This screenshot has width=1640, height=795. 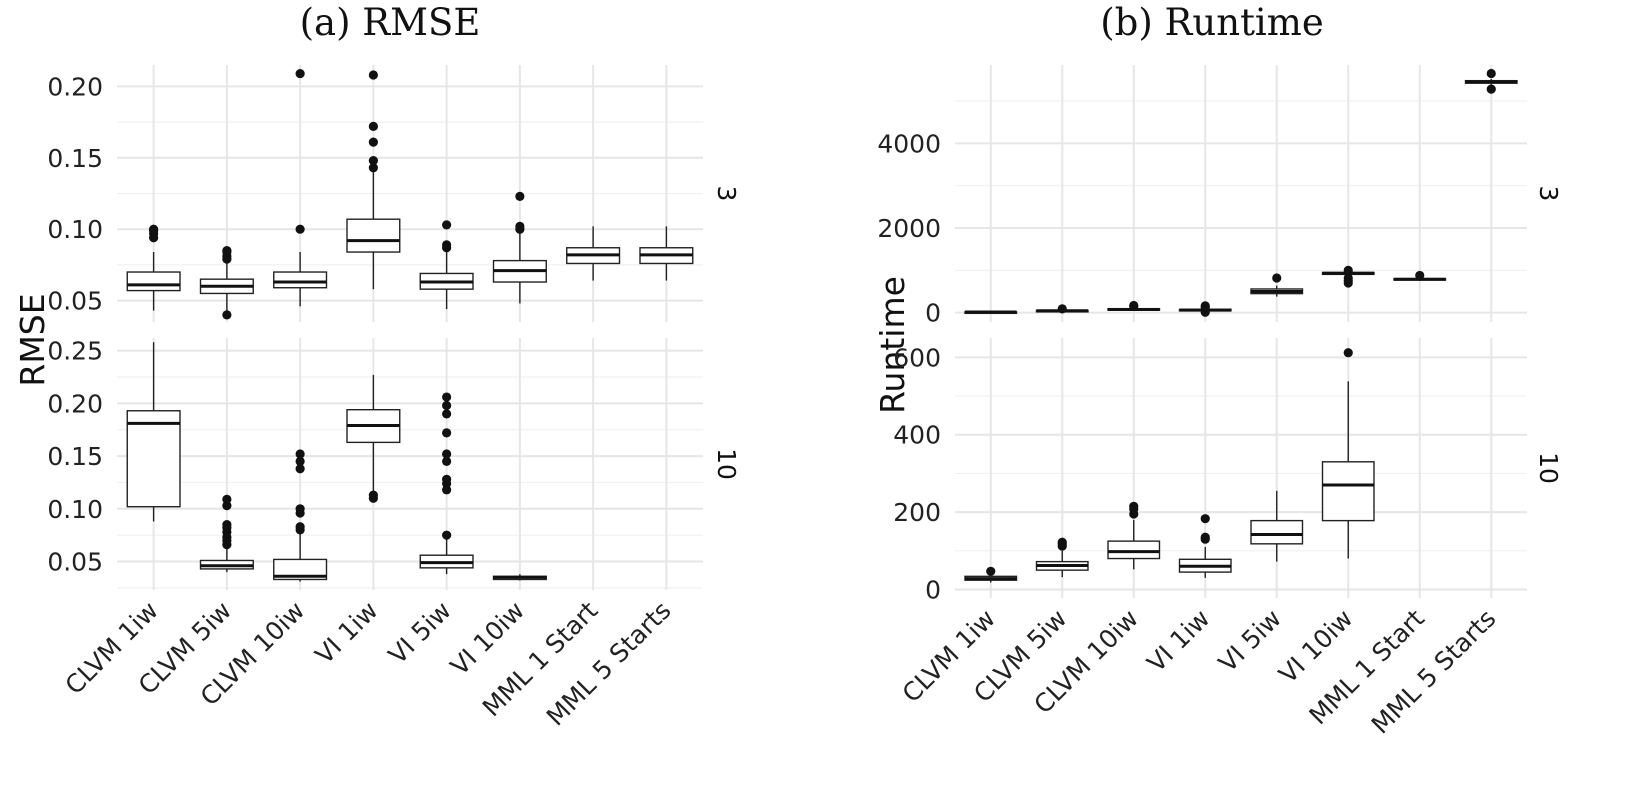 I want to click on y-axis-title-runtime: Runtime, so click(x=892, y=345).